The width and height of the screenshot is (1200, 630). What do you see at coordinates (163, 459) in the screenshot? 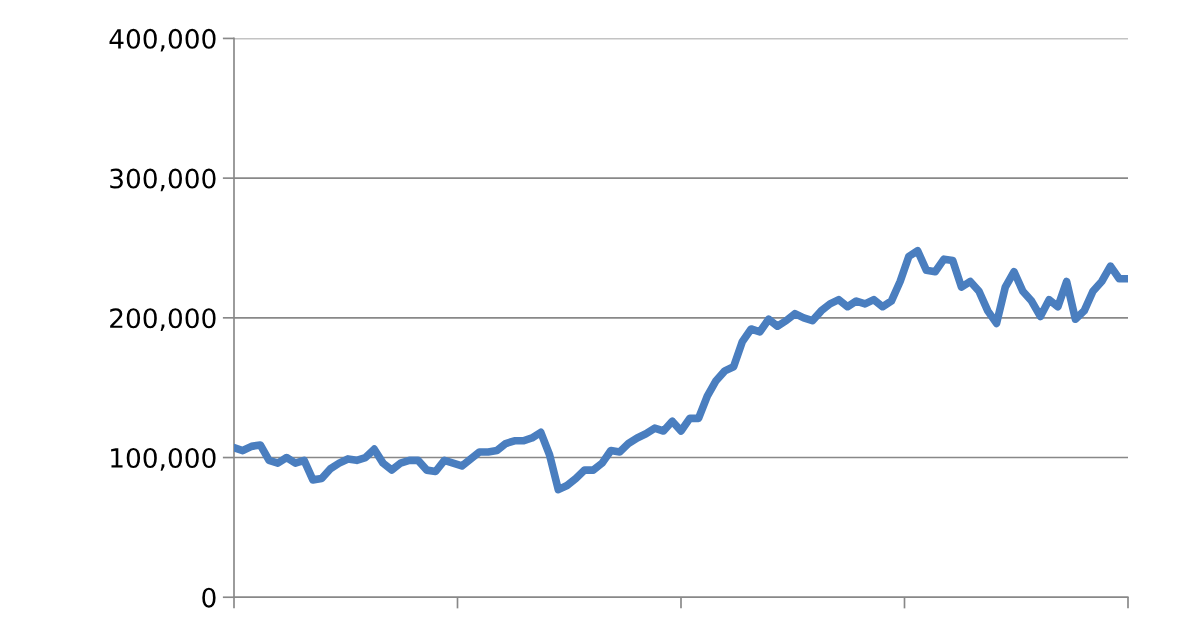
I see `y-tick-label: 100,000` at bounding box center [163, 459].